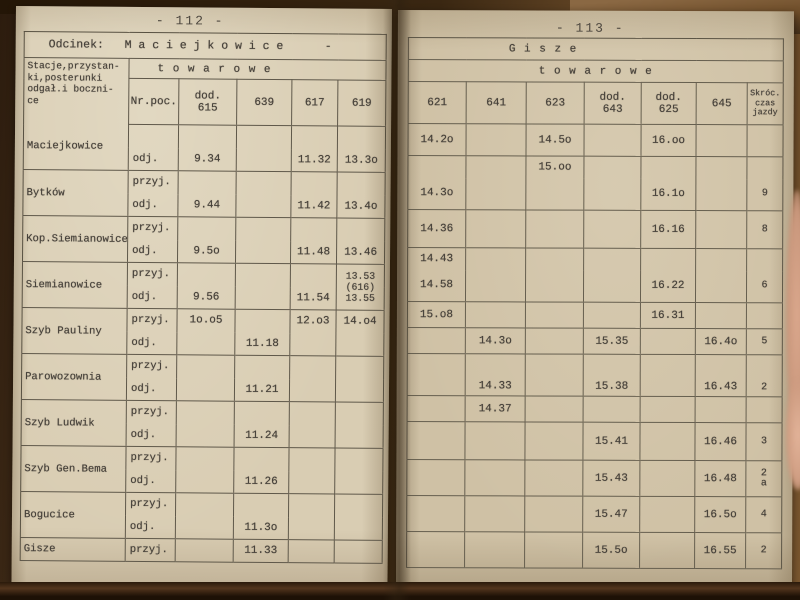 This screenshot has width=800, height=600. What do you see at coordinates (764, 341) in the screenshot?
I see `shortened-time-cell: 5` at bounding box center [764, 341].